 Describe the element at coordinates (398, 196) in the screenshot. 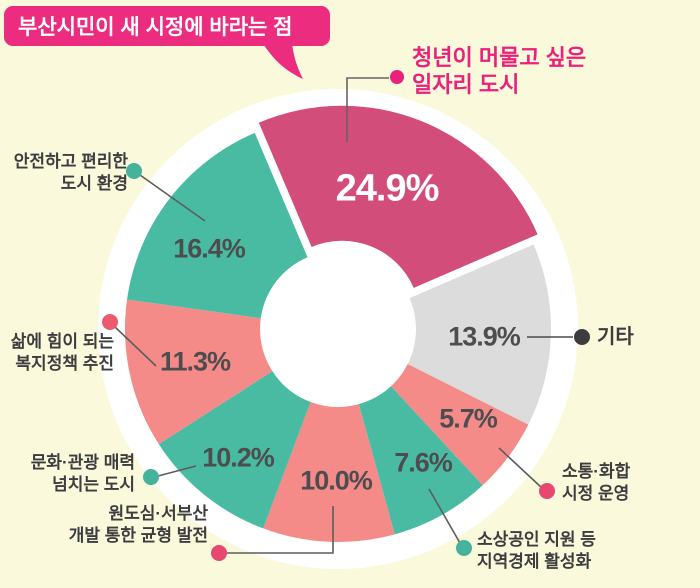

I see `slice-youth-jobs` at that location.